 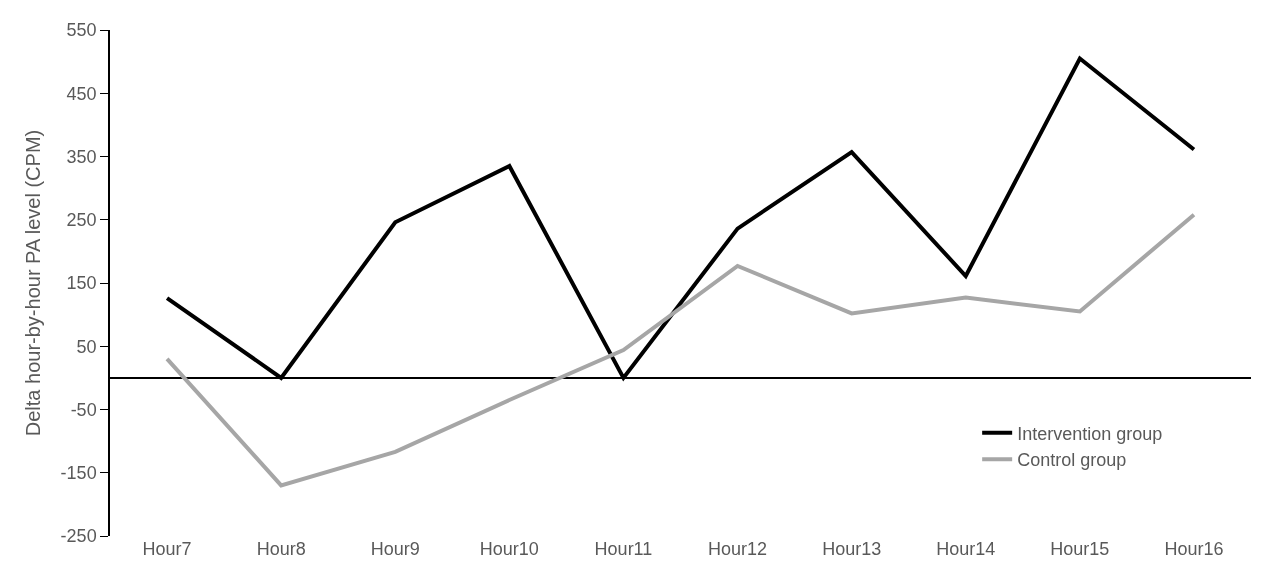 What do you see at coordinates (167, 549) in the screenshot?
I see `x-tick-label: Hour7` at bounding box center [167, 549].